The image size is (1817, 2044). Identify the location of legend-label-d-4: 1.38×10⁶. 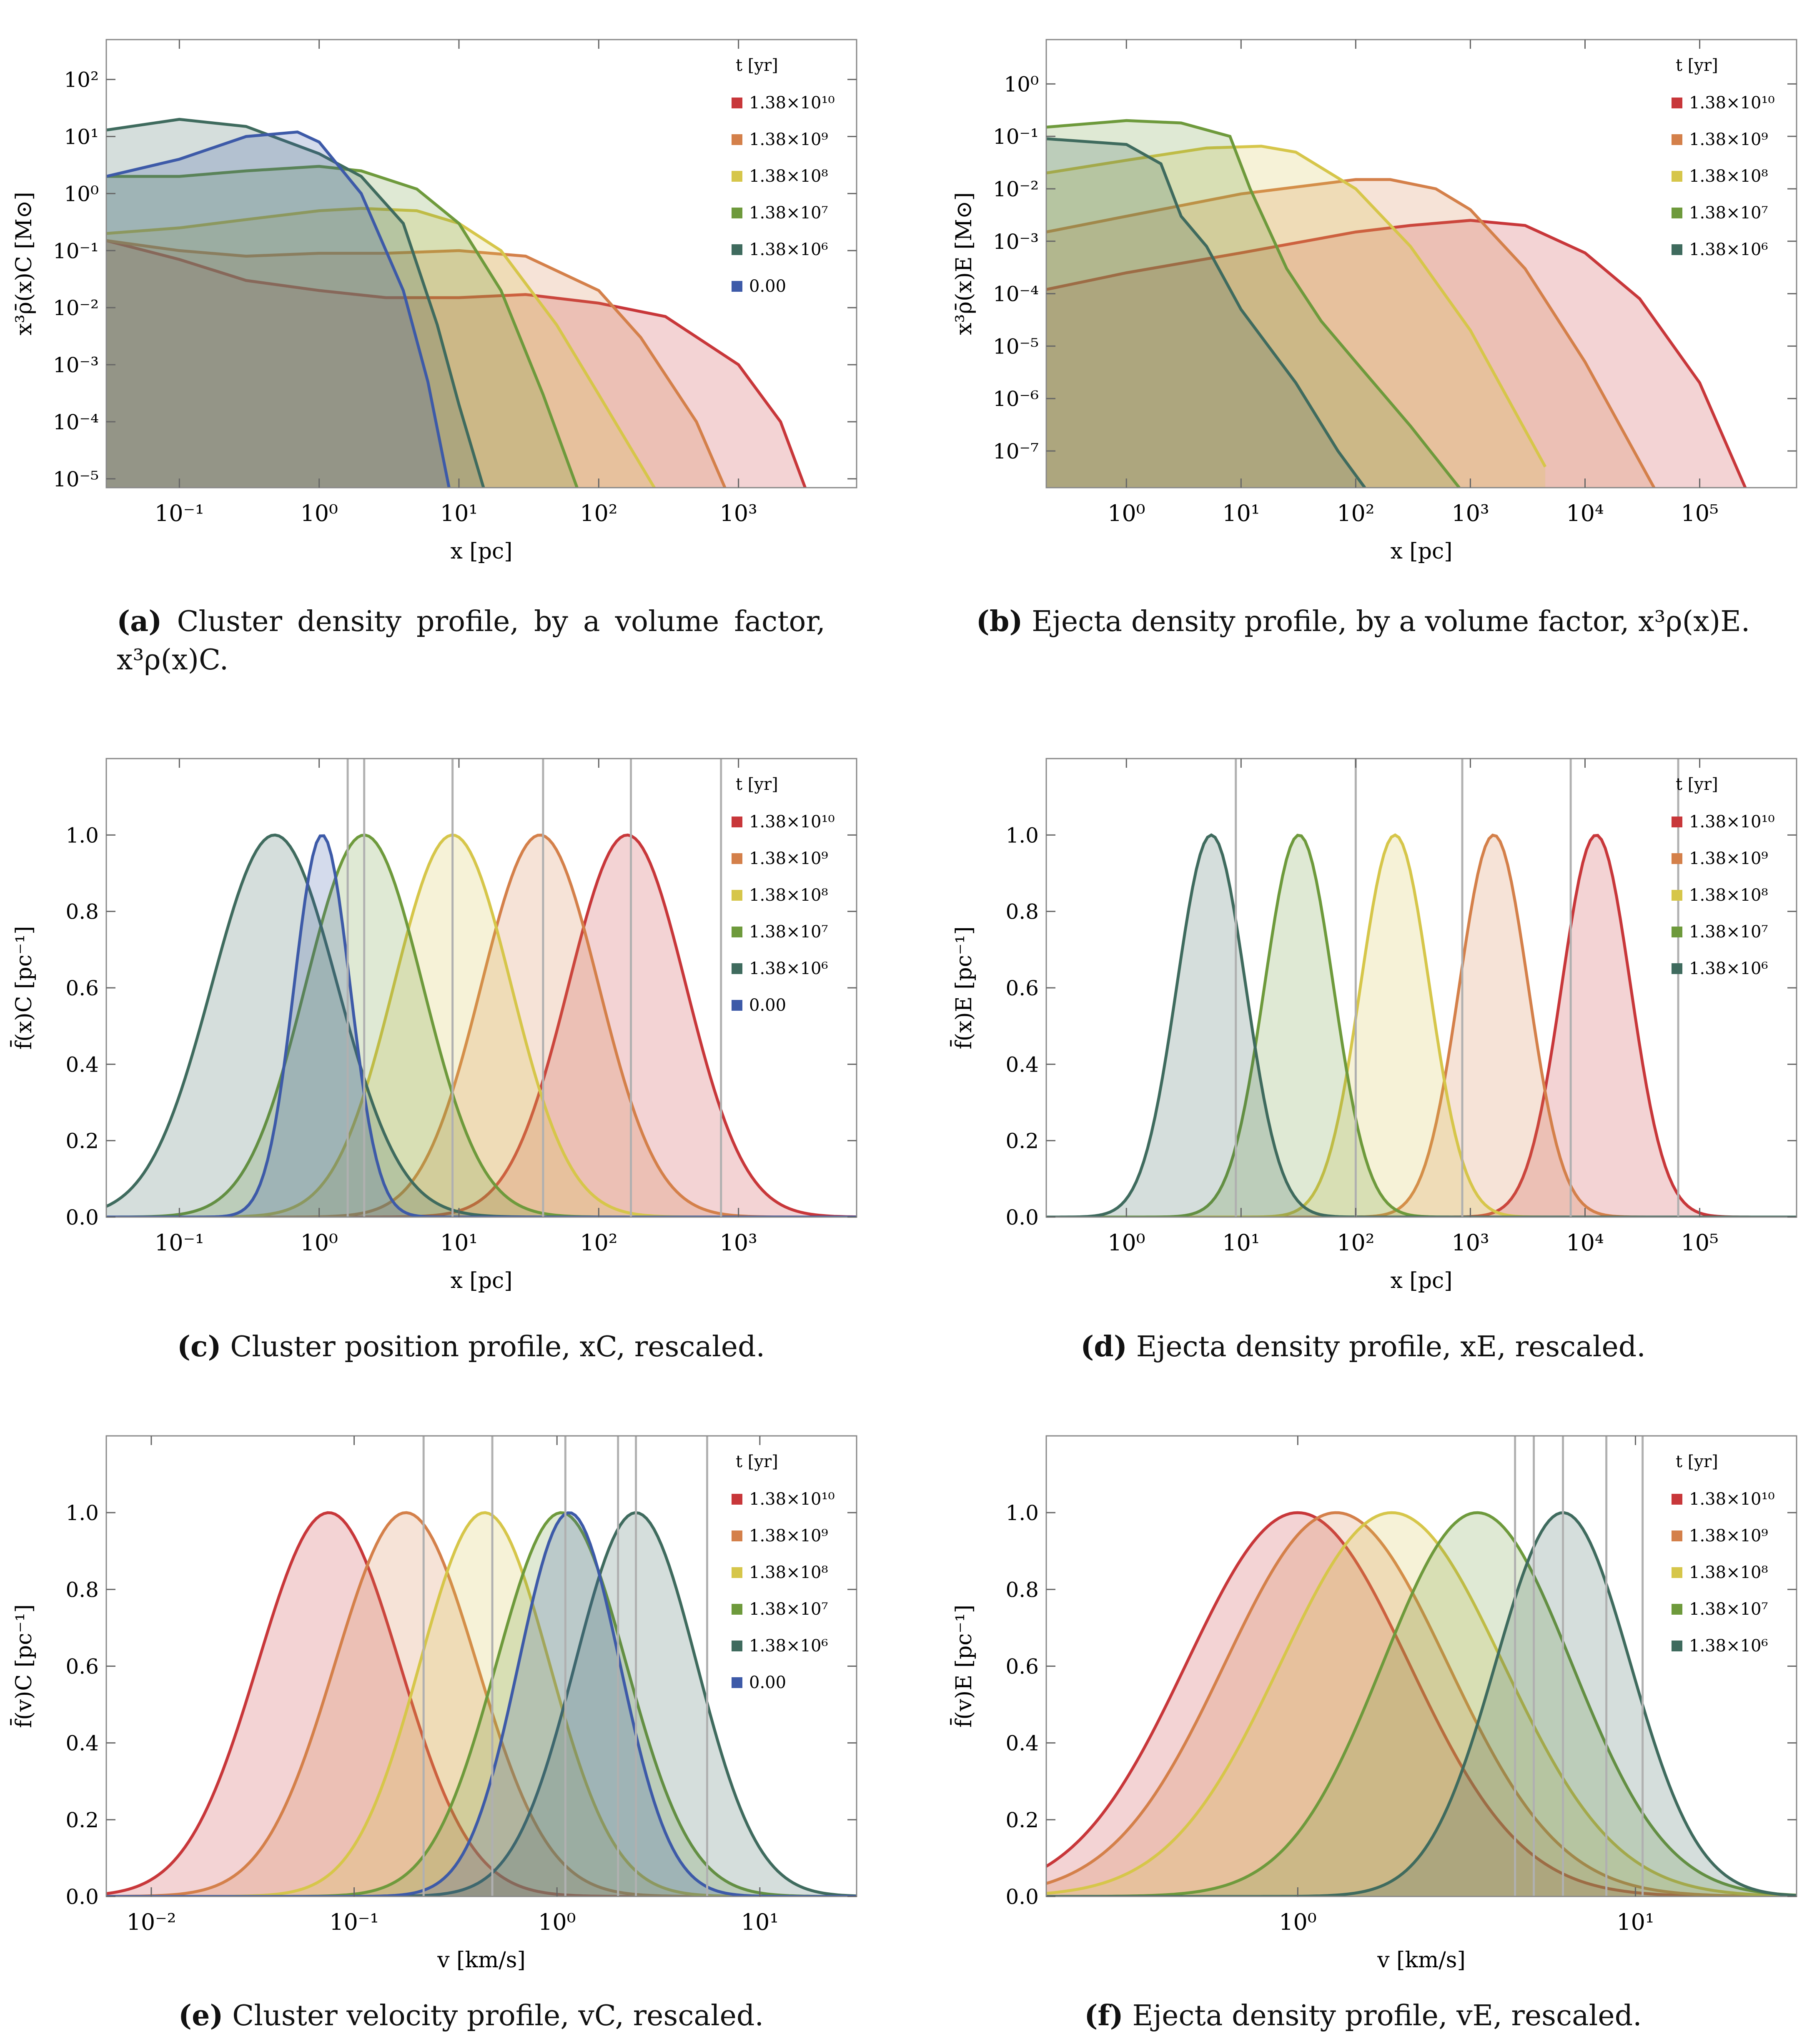
(1728, 969).